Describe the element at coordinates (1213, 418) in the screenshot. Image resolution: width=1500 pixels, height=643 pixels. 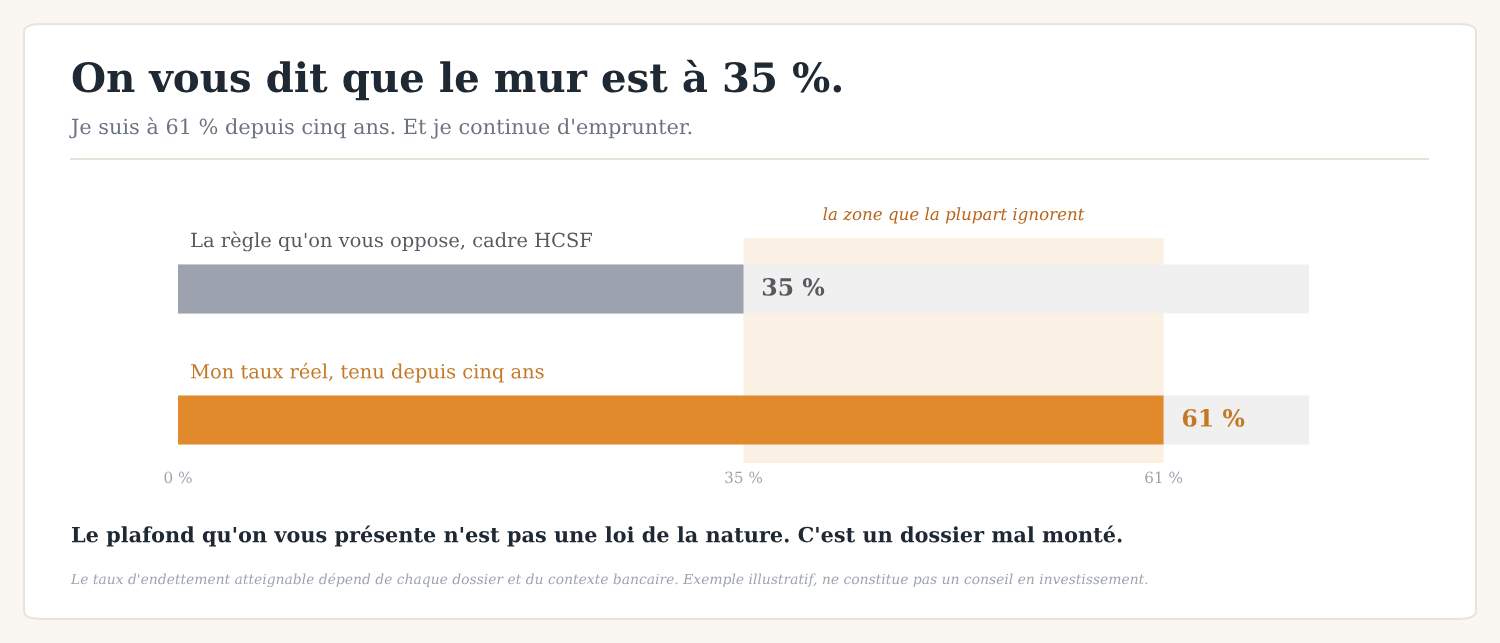
I see `data-label: 61 %` at that location.